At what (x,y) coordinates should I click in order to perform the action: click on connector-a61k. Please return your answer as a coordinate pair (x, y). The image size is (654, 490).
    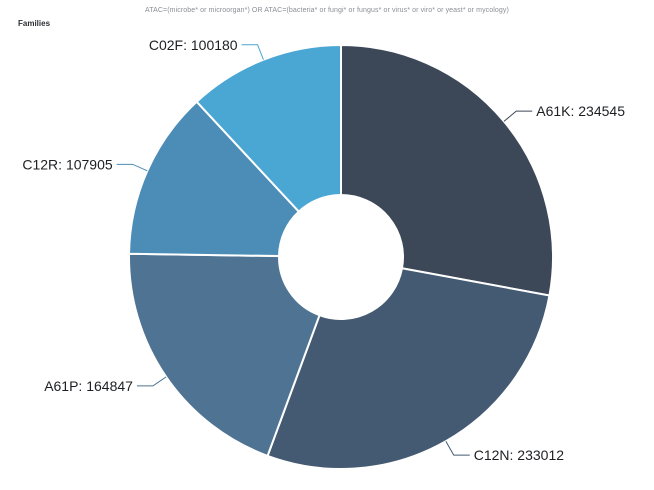
    Looking at the image, I should click on (518, 116).